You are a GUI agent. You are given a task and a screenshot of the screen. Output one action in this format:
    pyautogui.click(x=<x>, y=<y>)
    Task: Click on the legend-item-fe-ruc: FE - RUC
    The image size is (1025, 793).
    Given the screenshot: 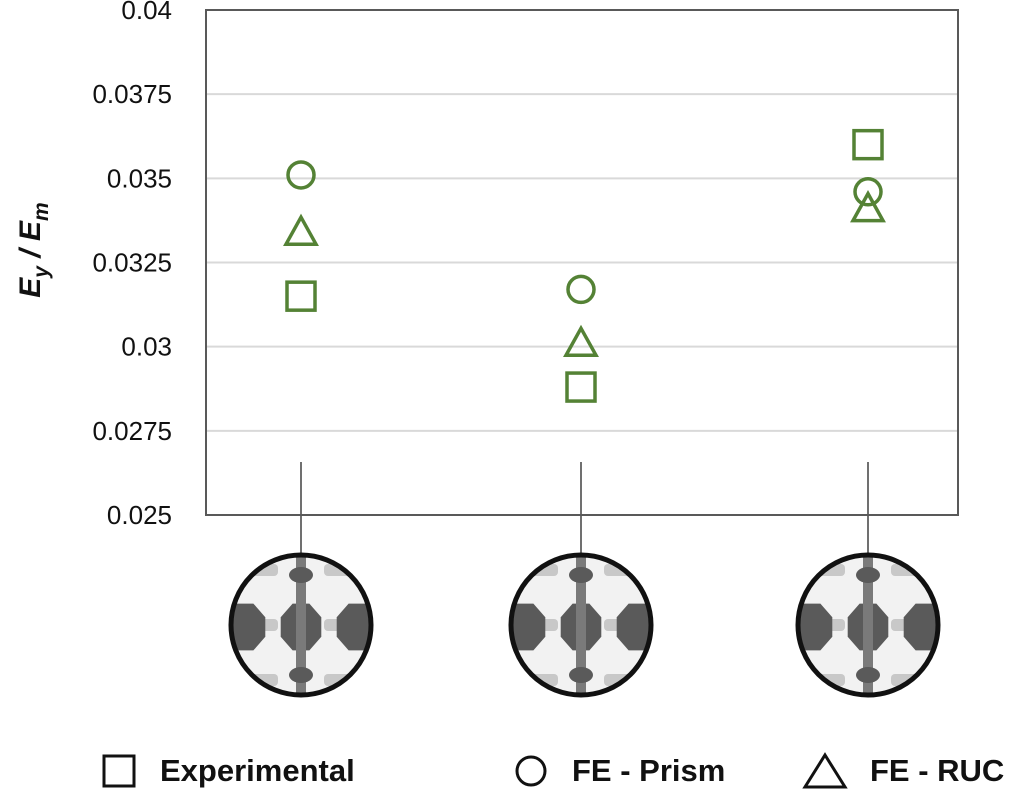 What is the action you would take?
    pyautogui.click(x=903, y=770)
    